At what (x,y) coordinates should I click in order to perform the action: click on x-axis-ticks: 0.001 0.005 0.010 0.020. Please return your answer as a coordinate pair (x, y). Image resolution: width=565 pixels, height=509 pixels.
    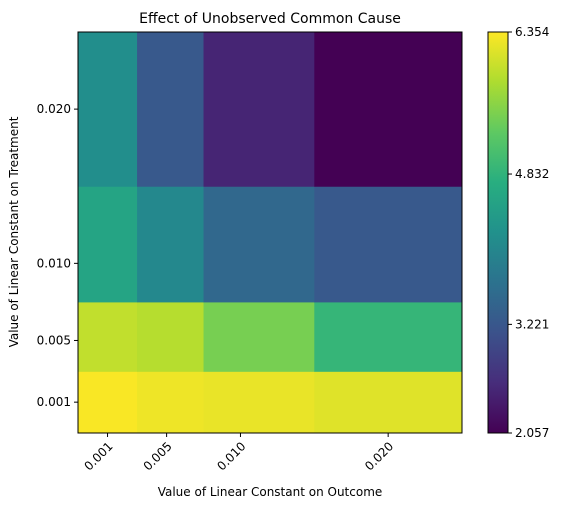
    Looking at the image, I should click on (238, 453).